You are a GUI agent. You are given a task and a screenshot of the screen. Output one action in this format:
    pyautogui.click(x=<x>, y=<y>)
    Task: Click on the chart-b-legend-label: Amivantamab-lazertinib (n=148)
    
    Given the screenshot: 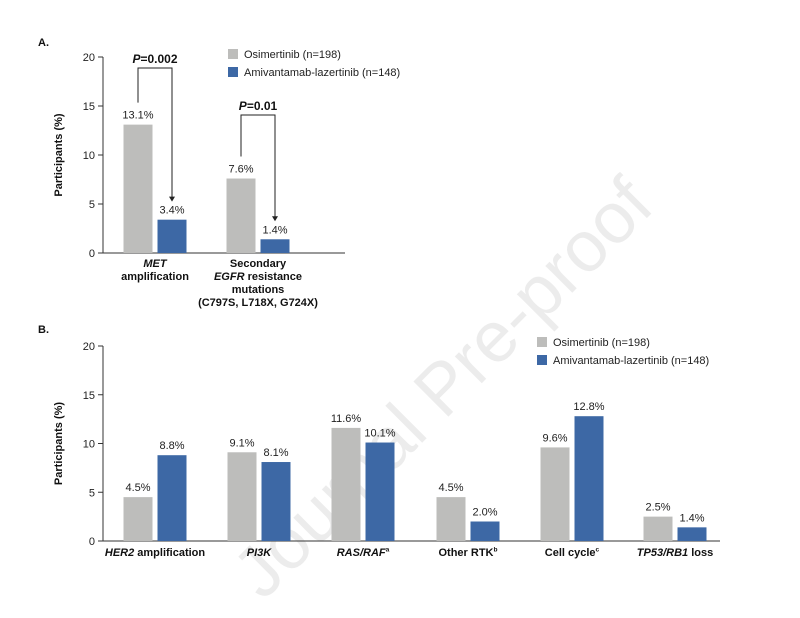 What is the action you would take?
    pyautogui.click(x=631, y=361)
    